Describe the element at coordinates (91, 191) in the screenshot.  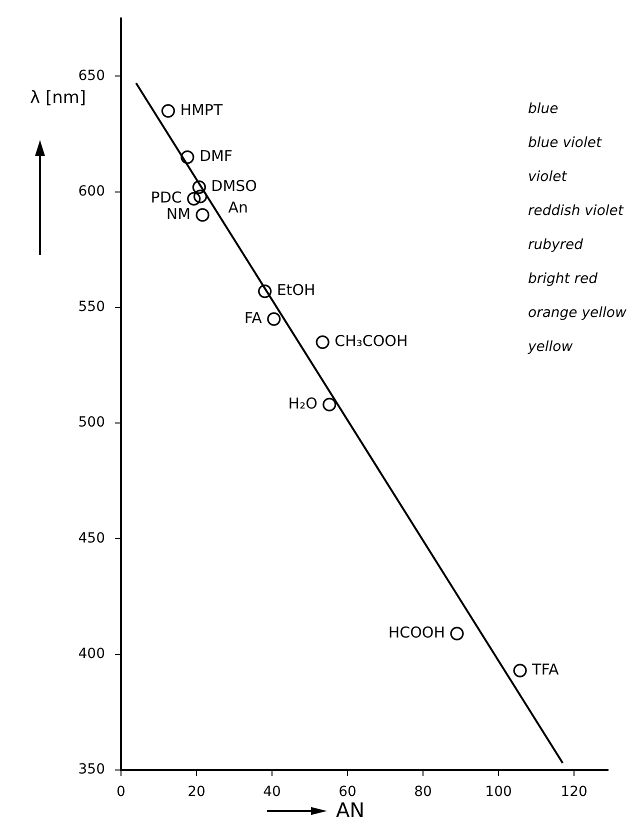
I see `y-tick-label: 600` at that location.